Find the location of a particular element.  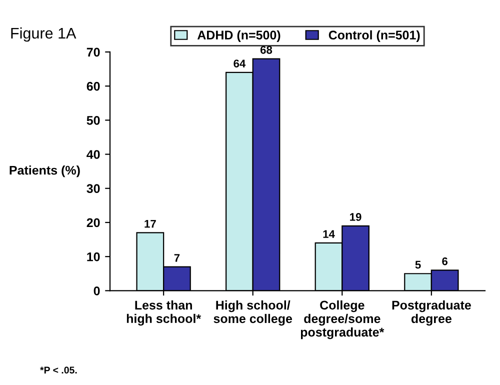

y-tick-label: 30 is located at coordinates (93, 189).